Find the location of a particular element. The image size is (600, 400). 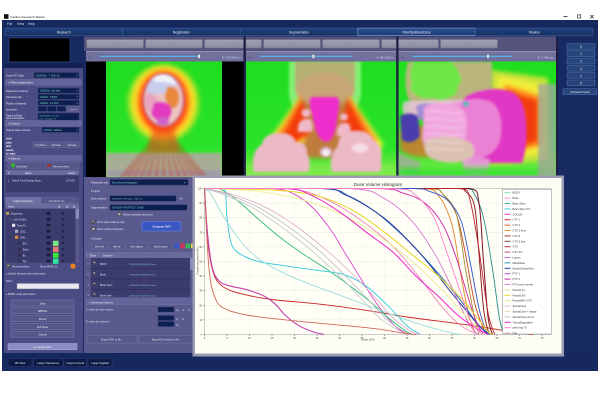

svg-text: GTV is located at coordinates (516, 247).